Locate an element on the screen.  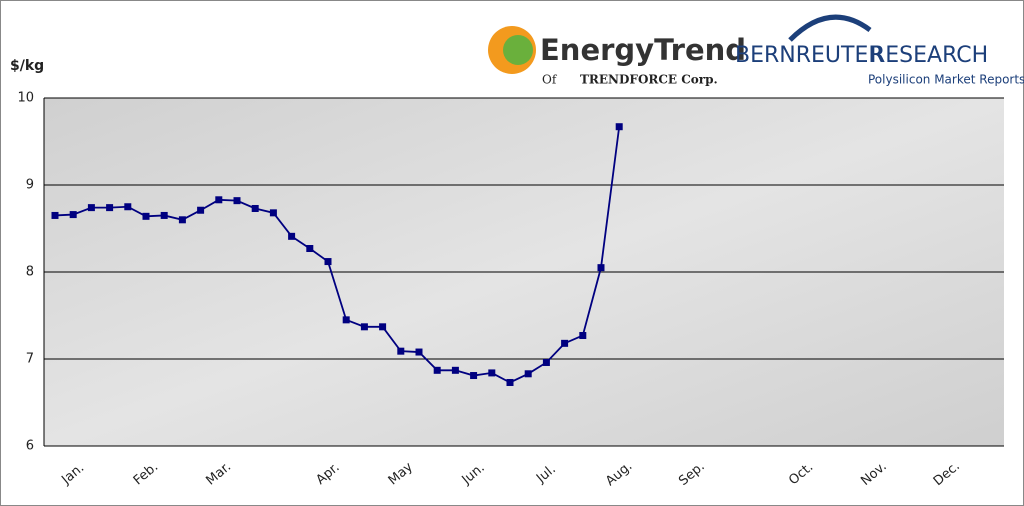
logo-text: BERNREUTER is located at coordinates (809, 55).